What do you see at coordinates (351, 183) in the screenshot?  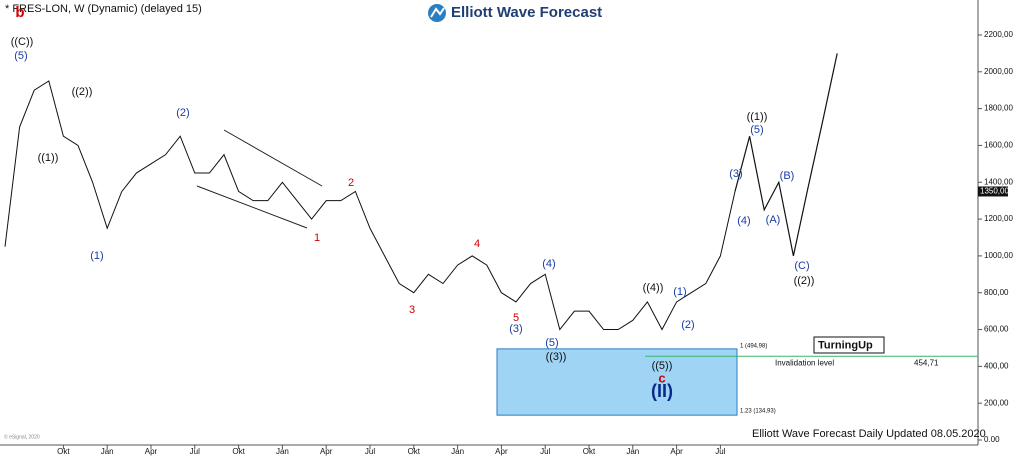 I see `wave-label: 2` at bounding box center [351, 183].